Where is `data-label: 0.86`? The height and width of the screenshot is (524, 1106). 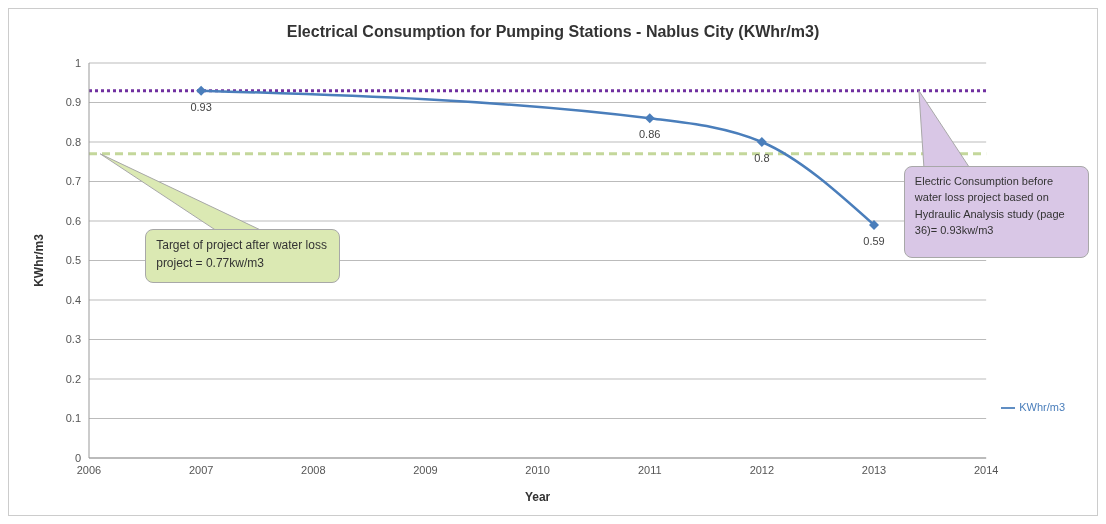 data-label: 0.86 is located at coordinates (650, 134).